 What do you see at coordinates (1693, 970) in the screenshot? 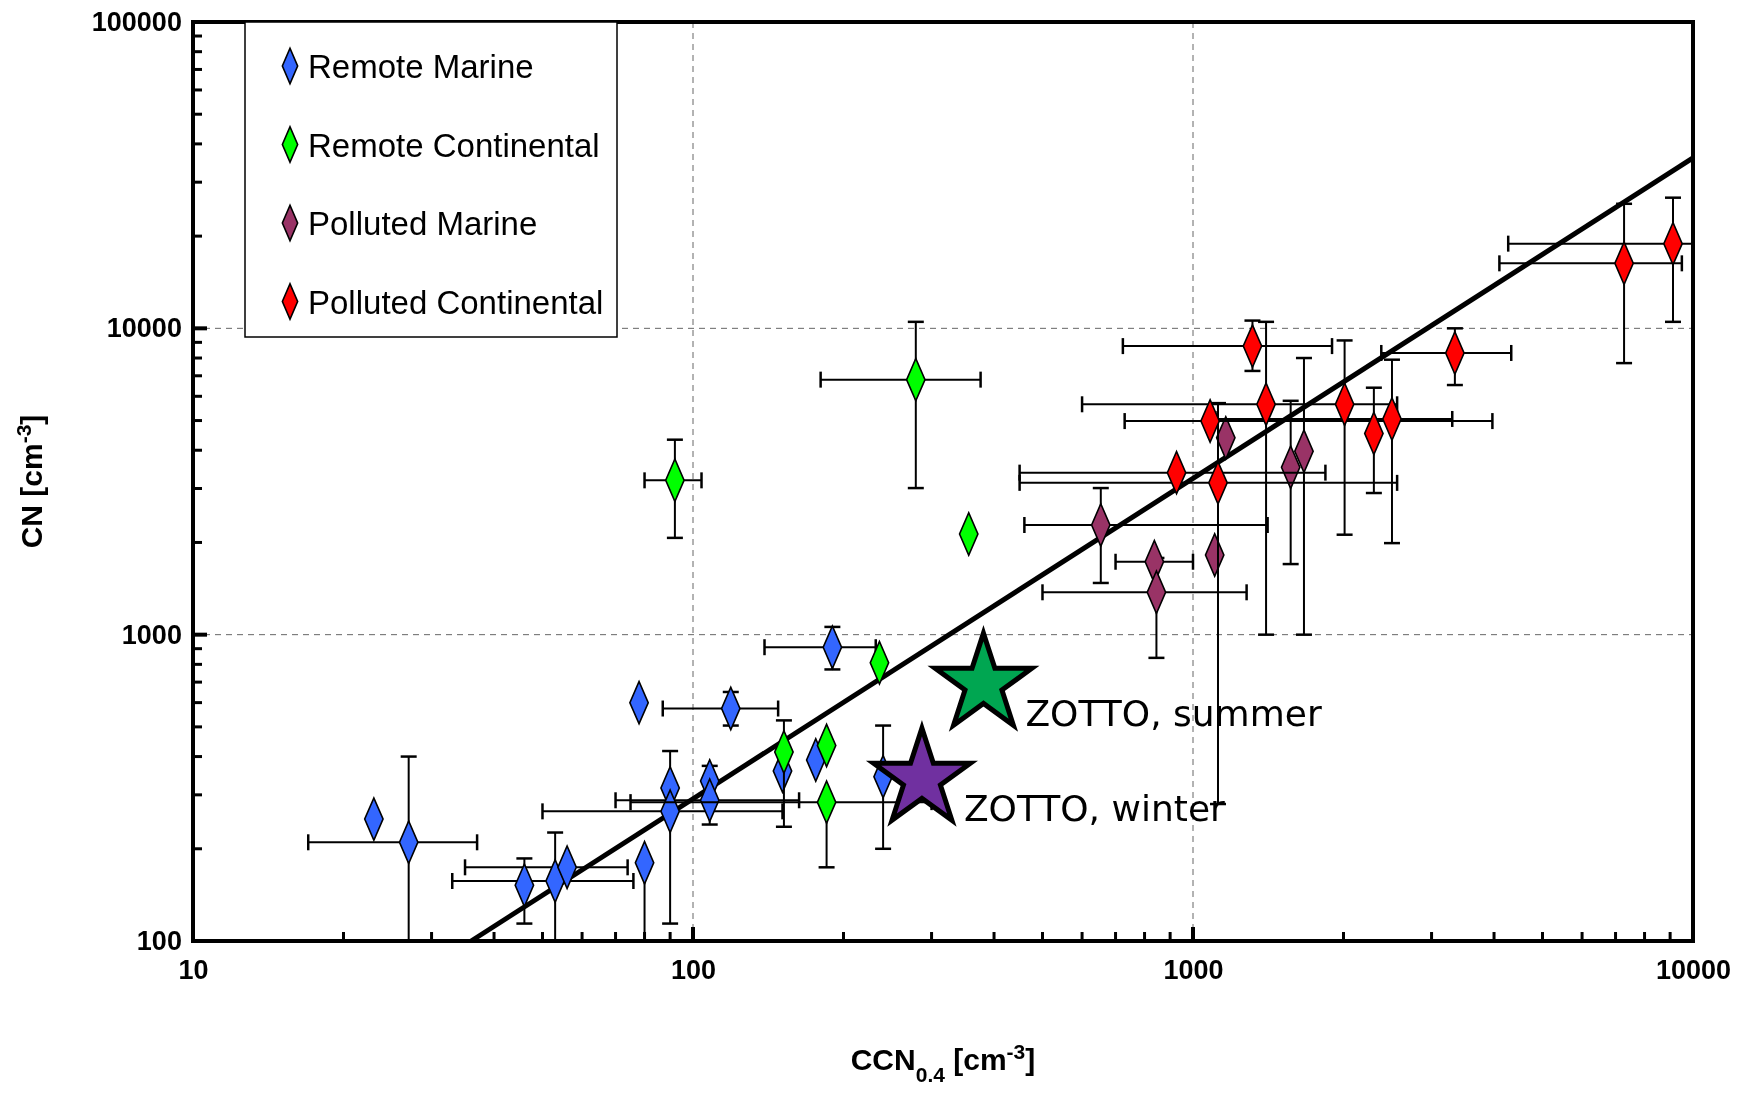
I see `x-tick-label: 10000` at bounding box center [1693, 970].